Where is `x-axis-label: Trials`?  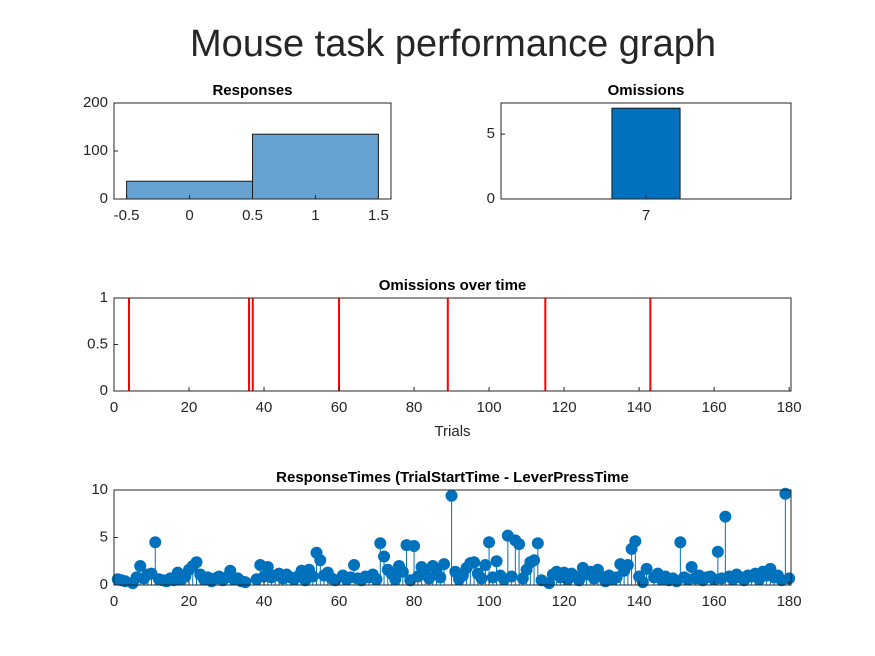 x-axis-label: Trials is located at coordinates (452, 431).